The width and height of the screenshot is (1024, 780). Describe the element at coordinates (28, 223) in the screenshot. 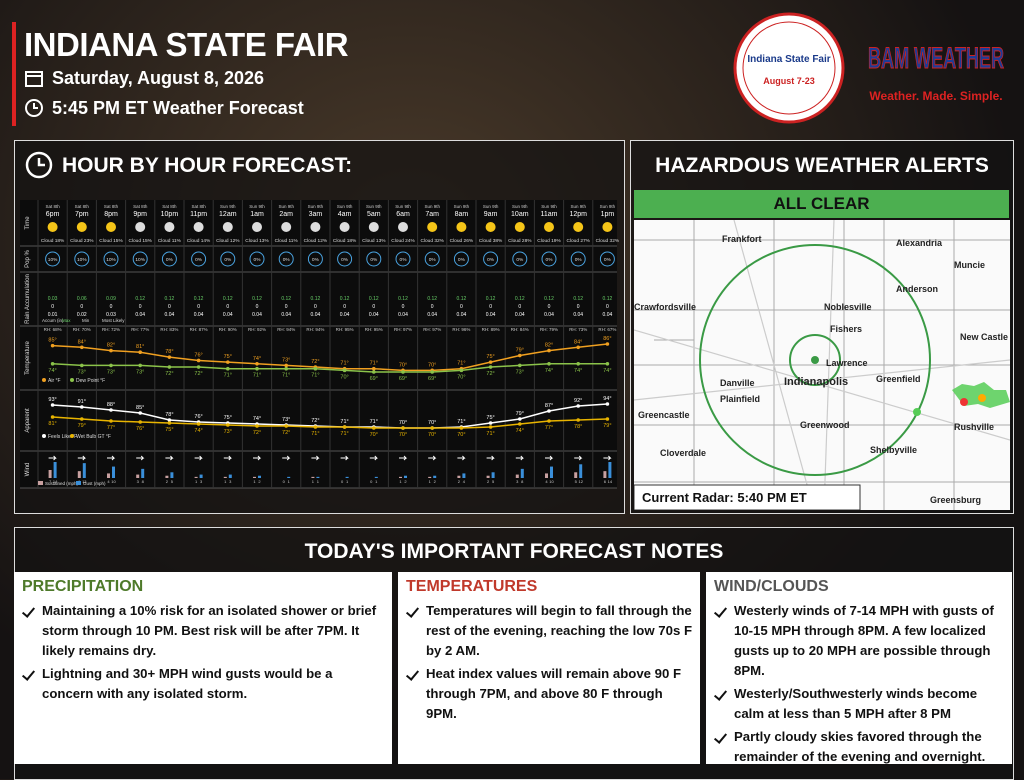

I see `row-label: Time` at that location.